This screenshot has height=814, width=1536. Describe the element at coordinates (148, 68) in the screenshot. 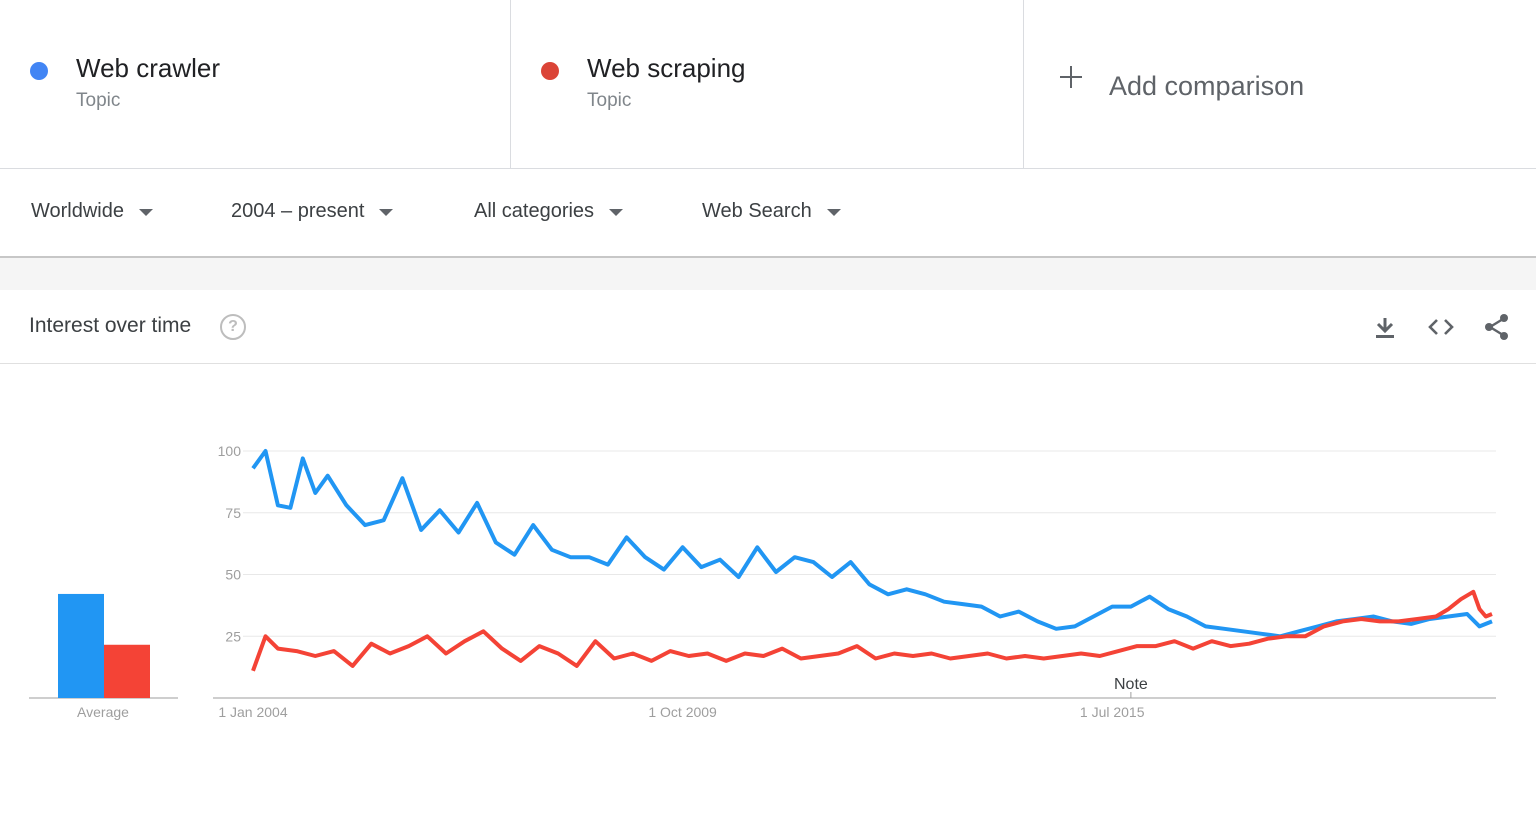

I see `term-name: Web crawler` at that location.